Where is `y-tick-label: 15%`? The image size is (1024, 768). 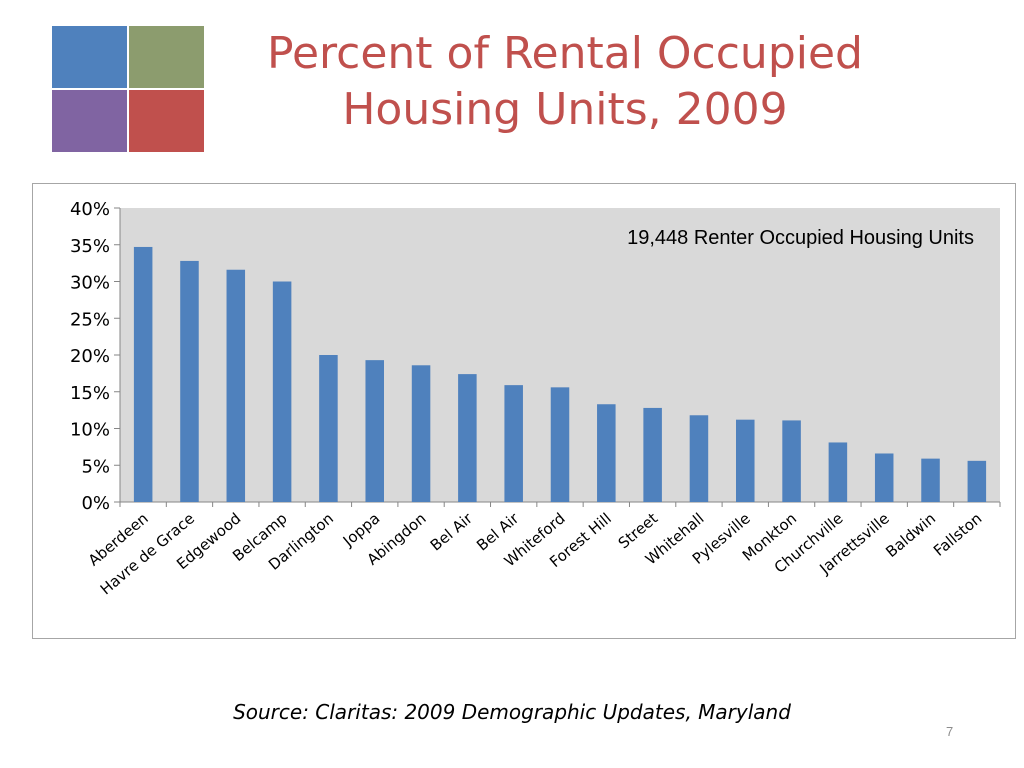 y-tick-label: 15% is located at coordinates (90, 393).